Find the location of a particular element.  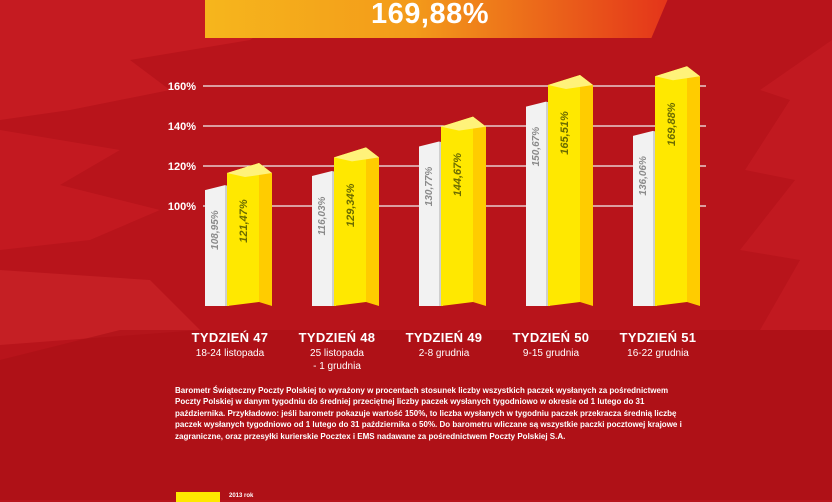

week-title: TYDZIEŃ 50 is located at coordinates (551, 337).